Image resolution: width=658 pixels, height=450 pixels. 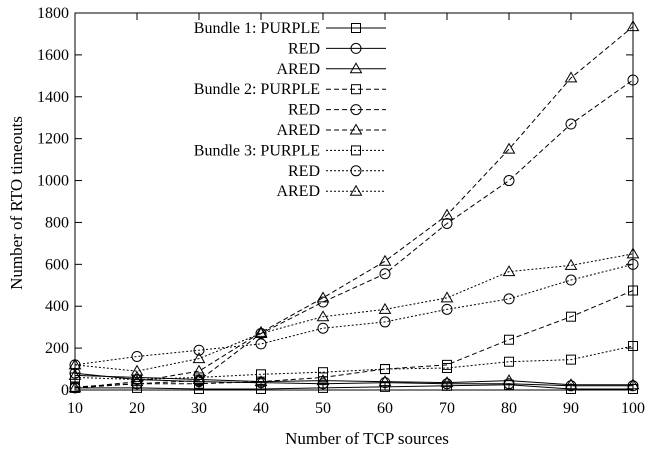 I want to click on y-tick-label: 1200, so click(x=53, y=139).